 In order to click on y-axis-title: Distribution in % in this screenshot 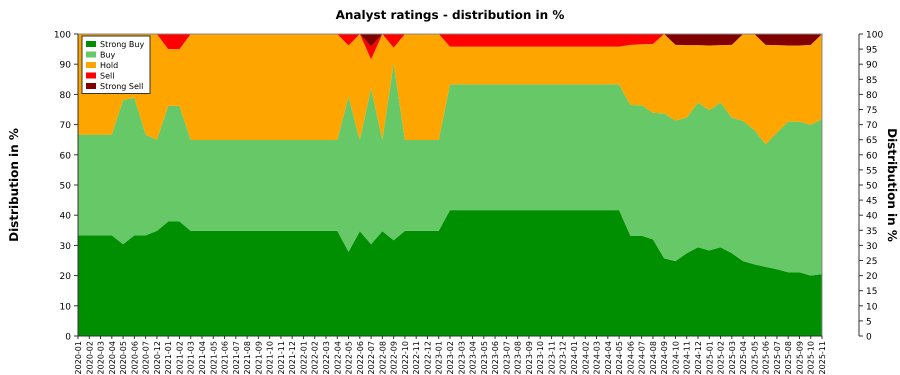, I will do `click(14, 185)`.